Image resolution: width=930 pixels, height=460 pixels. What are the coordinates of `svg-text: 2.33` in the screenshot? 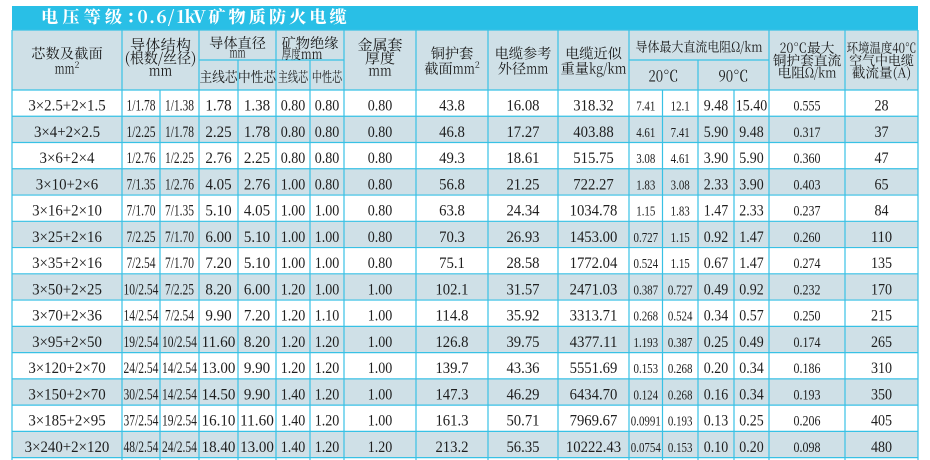 It's located at (751, 211).